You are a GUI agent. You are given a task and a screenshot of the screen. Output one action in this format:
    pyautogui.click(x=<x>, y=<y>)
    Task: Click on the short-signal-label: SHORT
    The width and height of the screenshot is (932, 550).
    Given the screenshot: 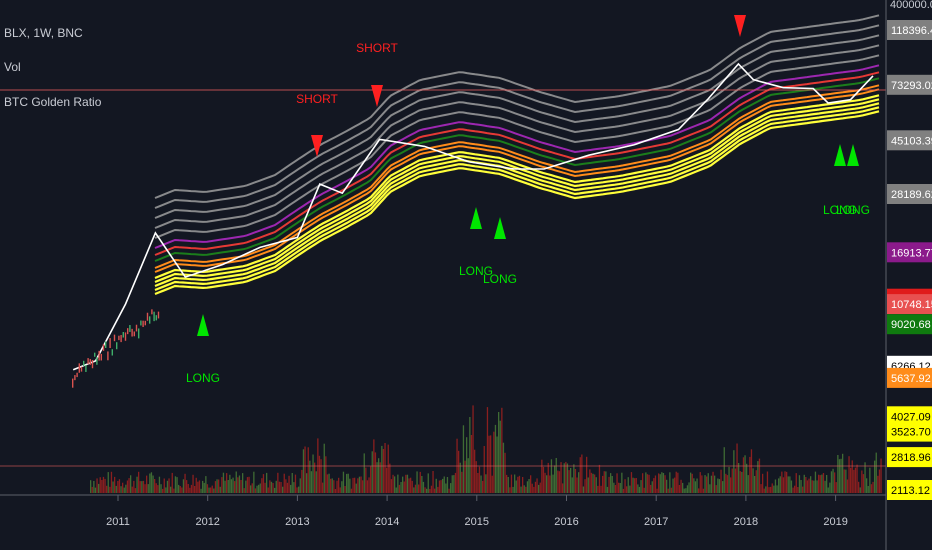 What is the action you would take?
    pyautogui.click(x=377, y=48)
    